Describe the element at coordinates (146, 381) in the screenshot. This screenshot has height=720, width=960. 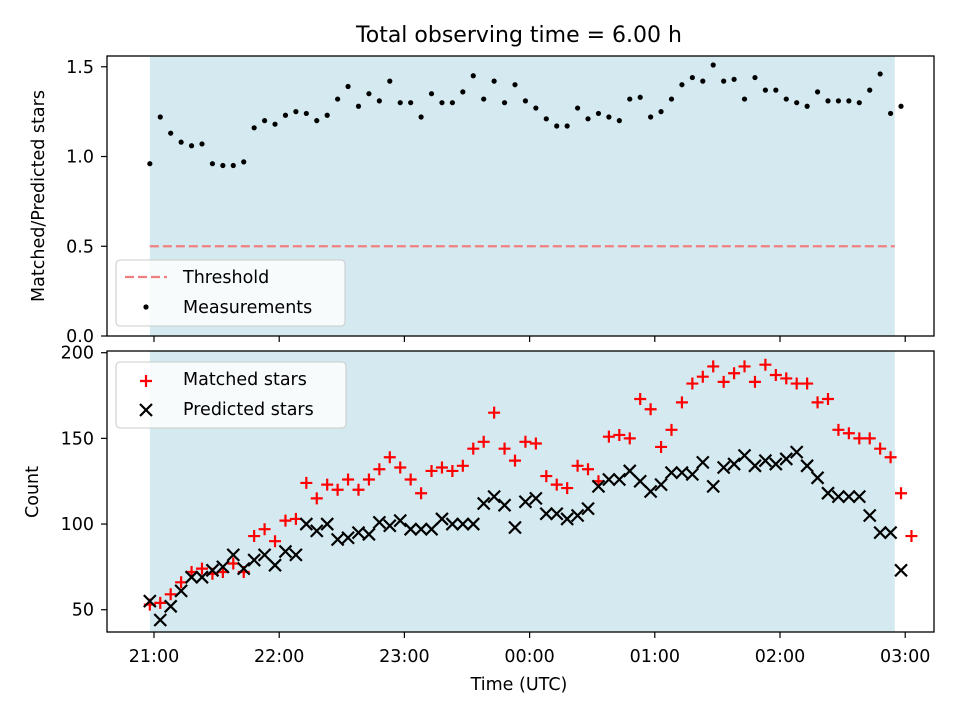
I see `matched-stars-legend-marker` at that location.